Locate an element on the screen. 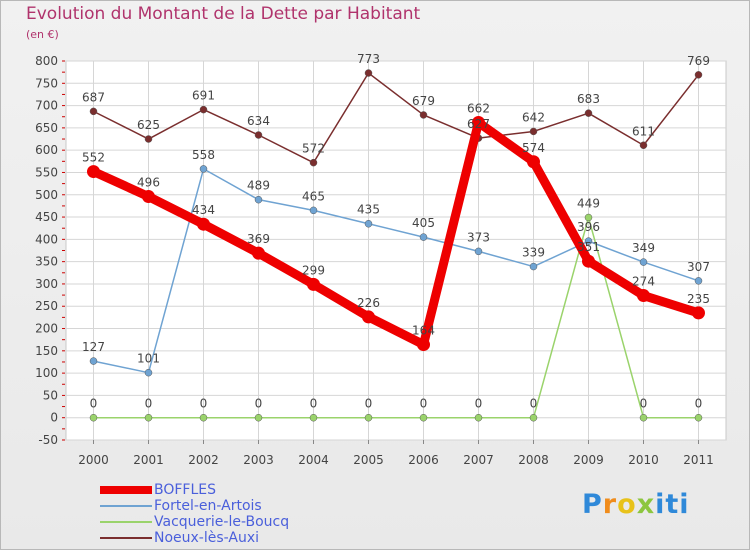  x-tick-label: 2001 is located at coordinates (148, 460).